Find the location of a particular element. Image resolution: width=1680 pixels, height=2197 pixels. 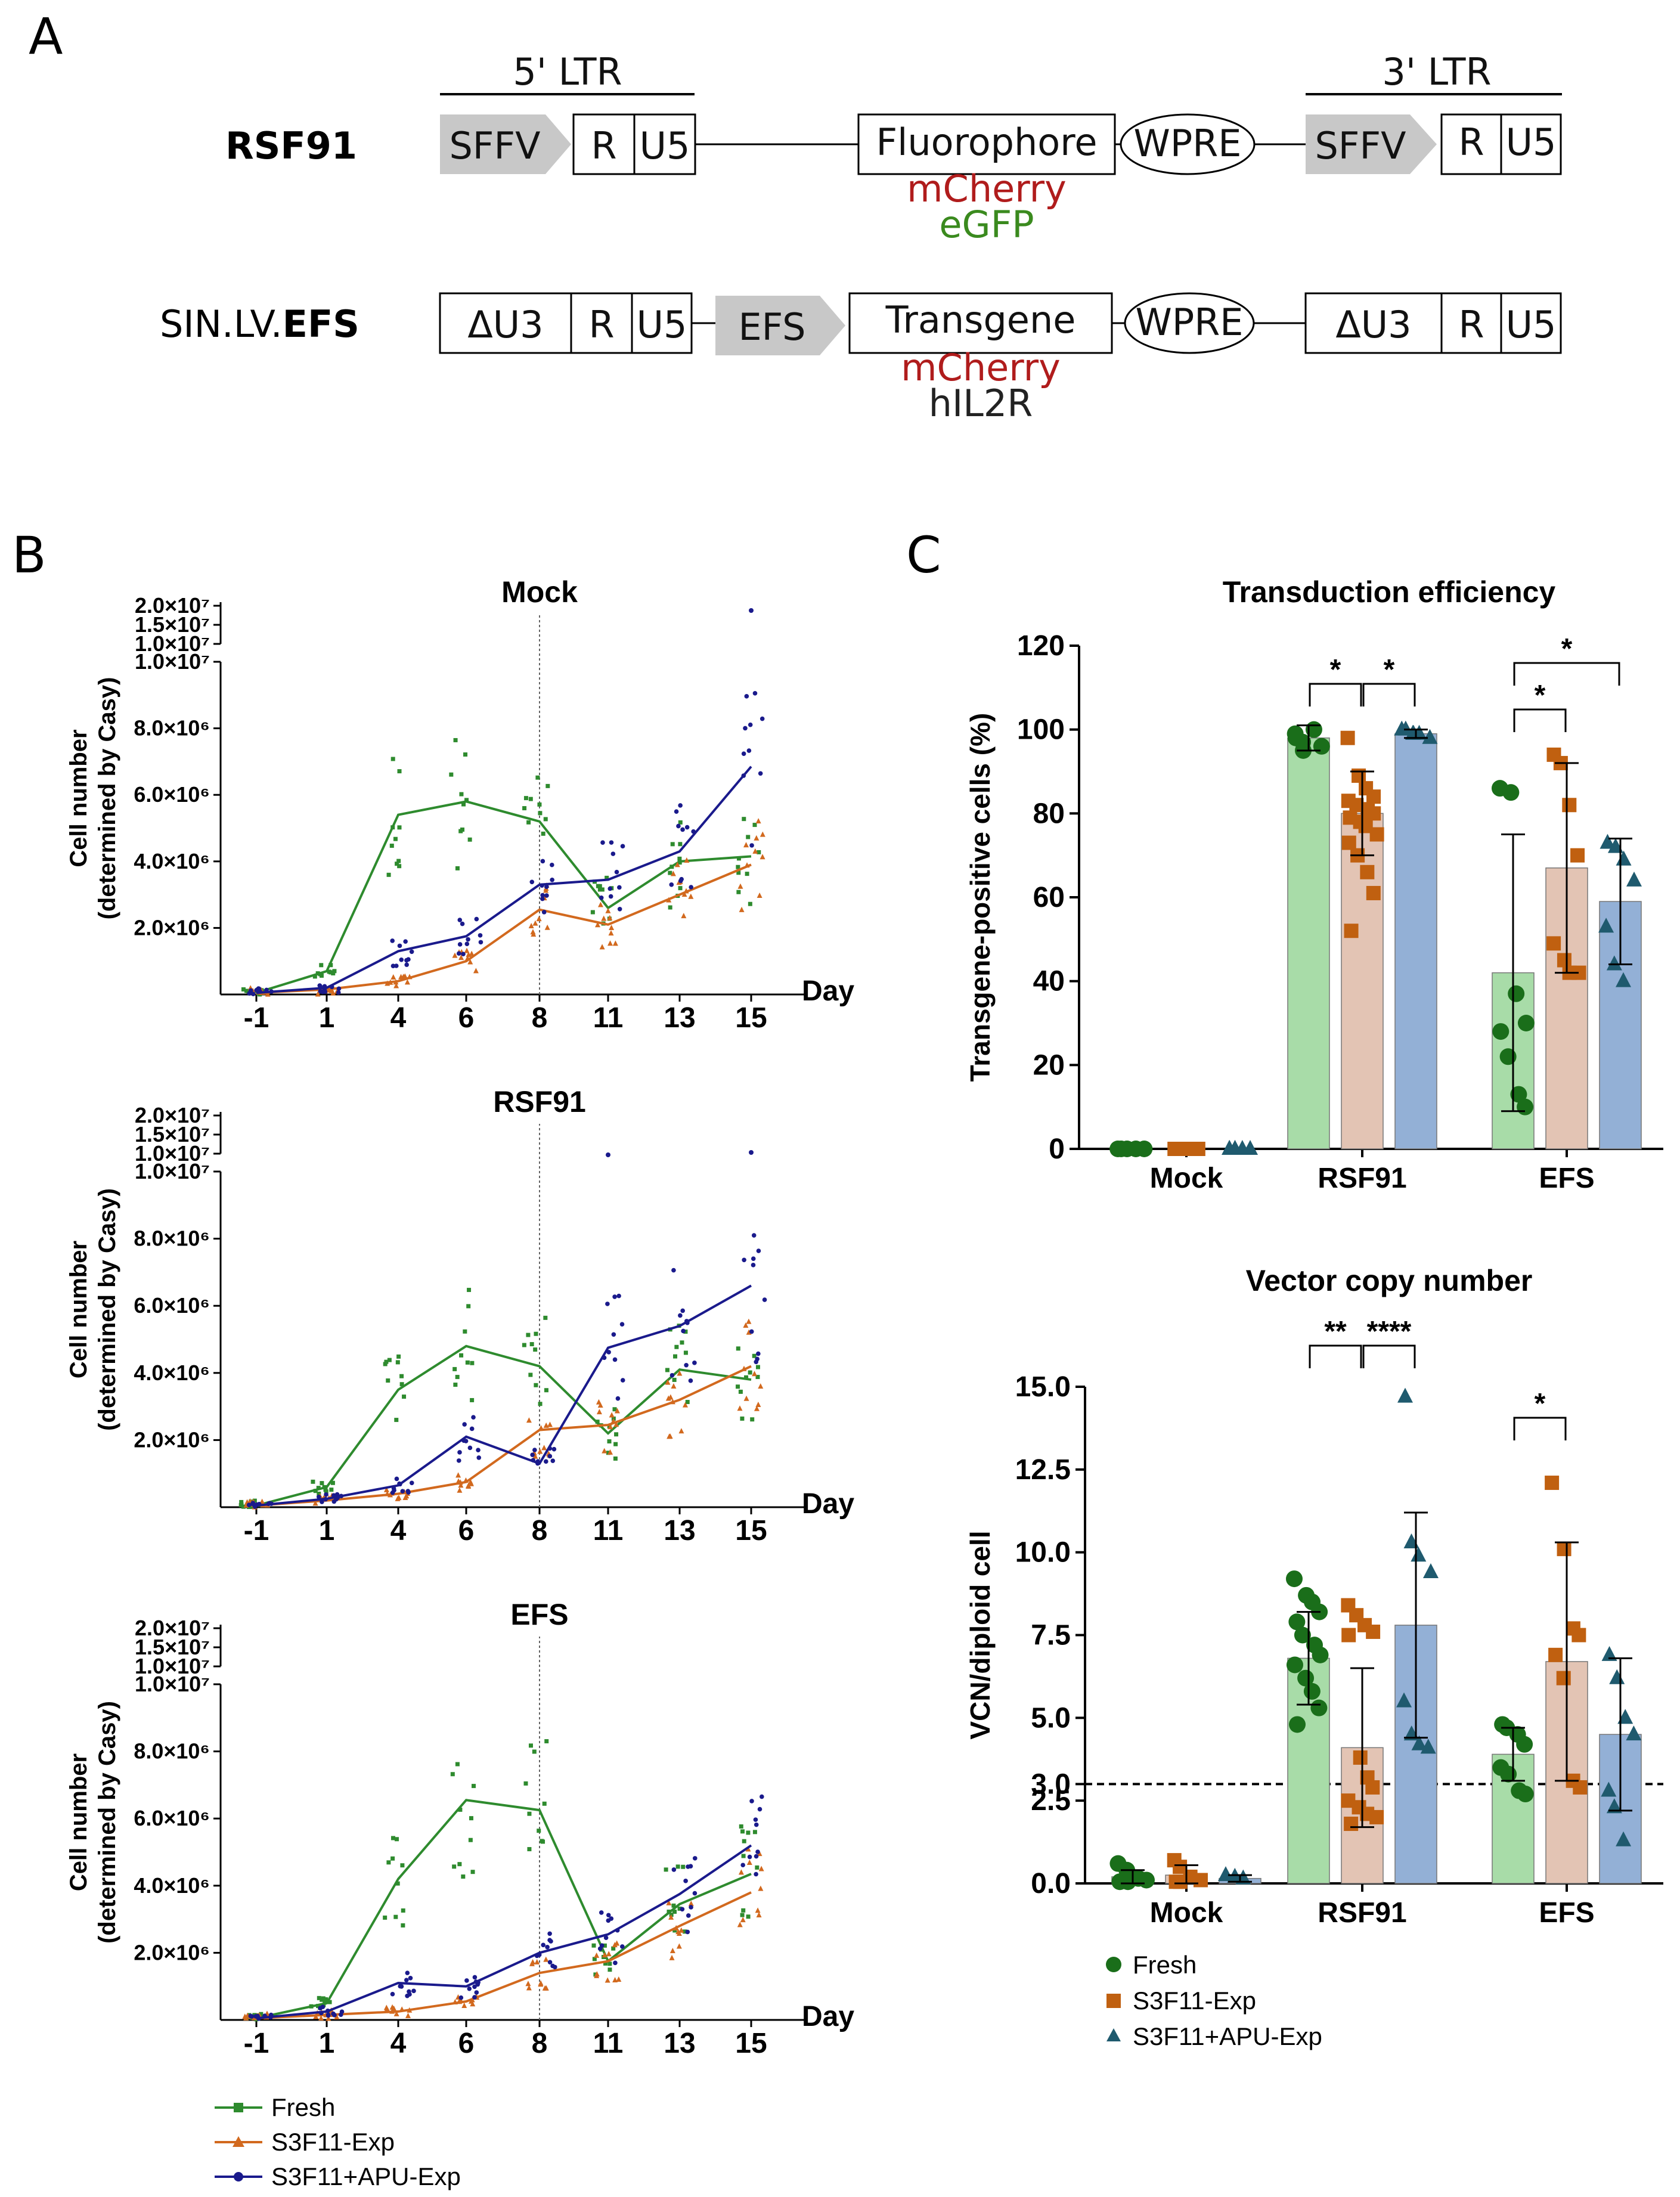

legend-label: Fresh is located at coordinates (303, 2107).